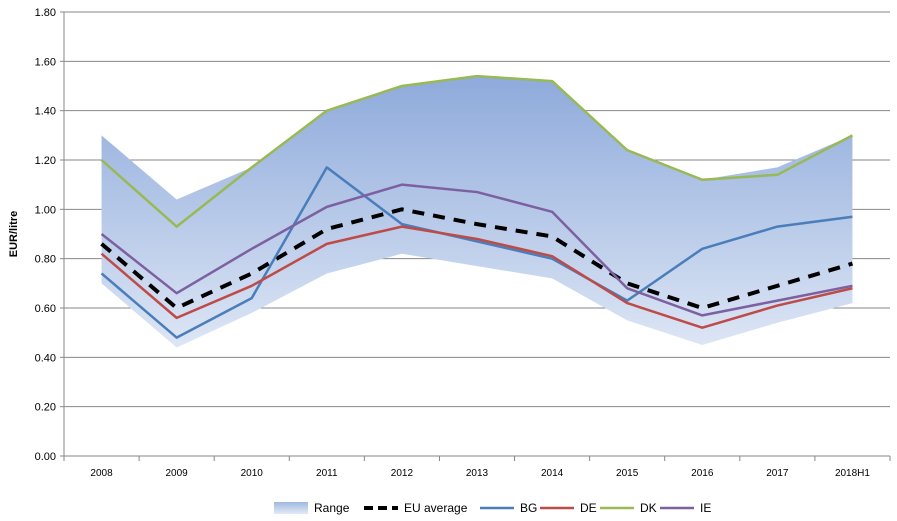  I want to click on x-tick-label: 2008, so click(101, 473).